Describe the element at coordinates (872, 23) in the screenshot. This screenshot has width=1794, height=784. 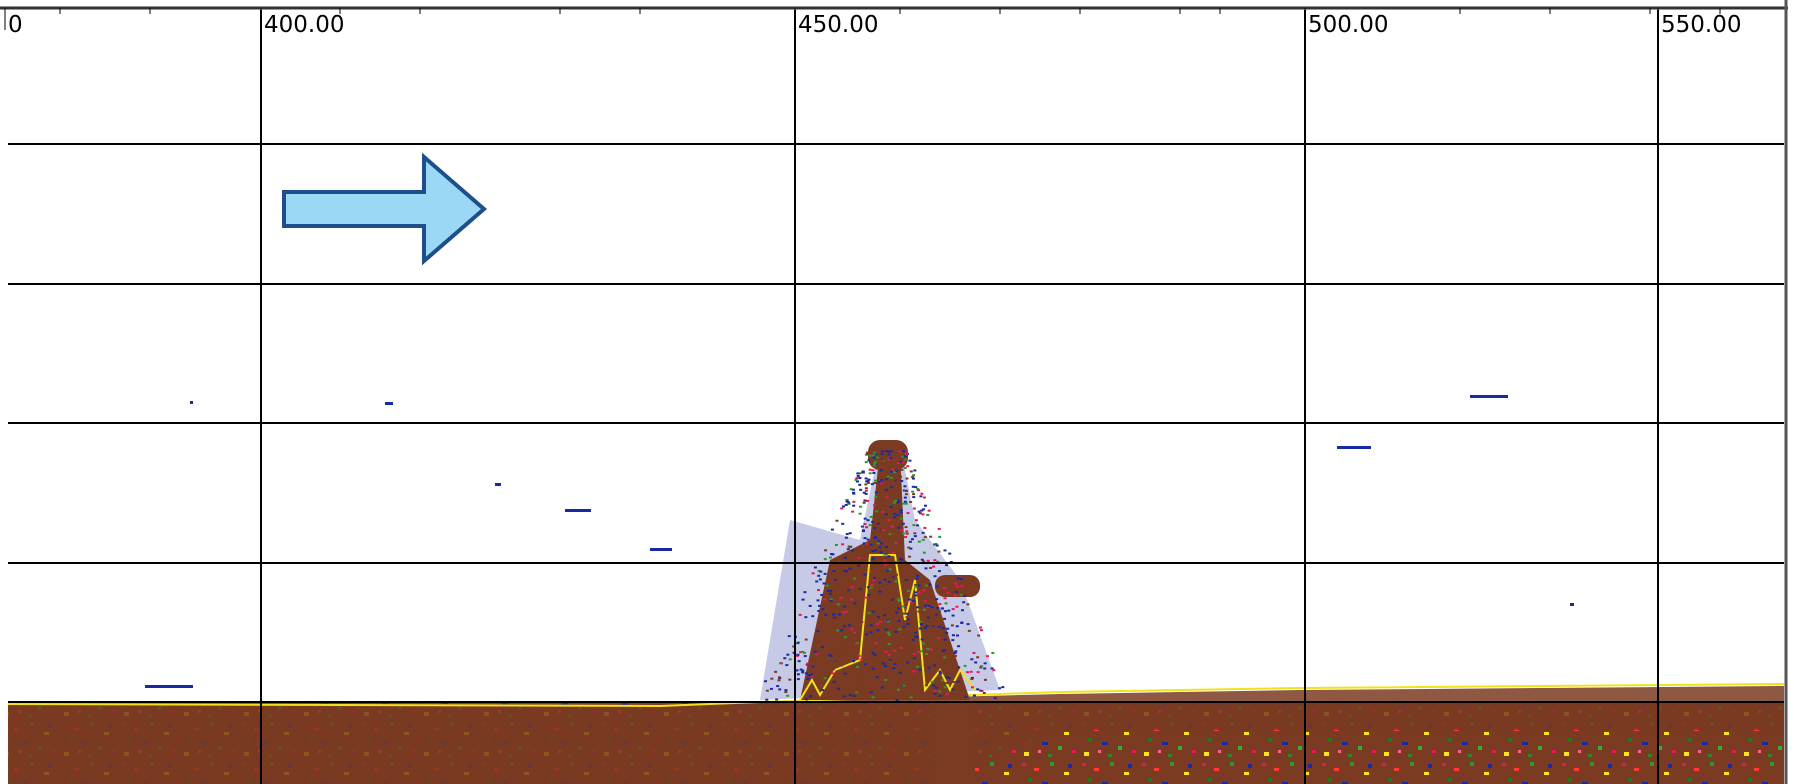
I see `axis-labels: 0 400.00 450.00 500.00 550.00` at that location.